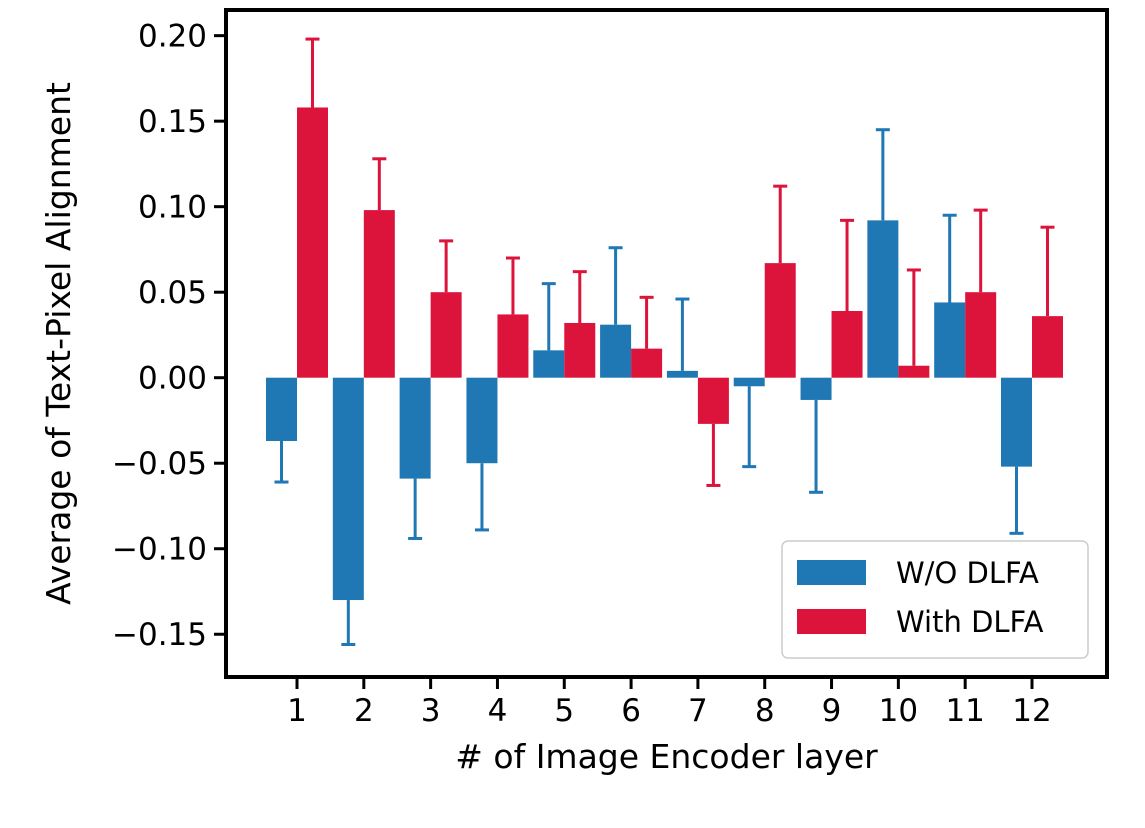 The image size is (1145, 828). I want to click on x-axis-title: # of Image Encoder layer, so click(666, 756).